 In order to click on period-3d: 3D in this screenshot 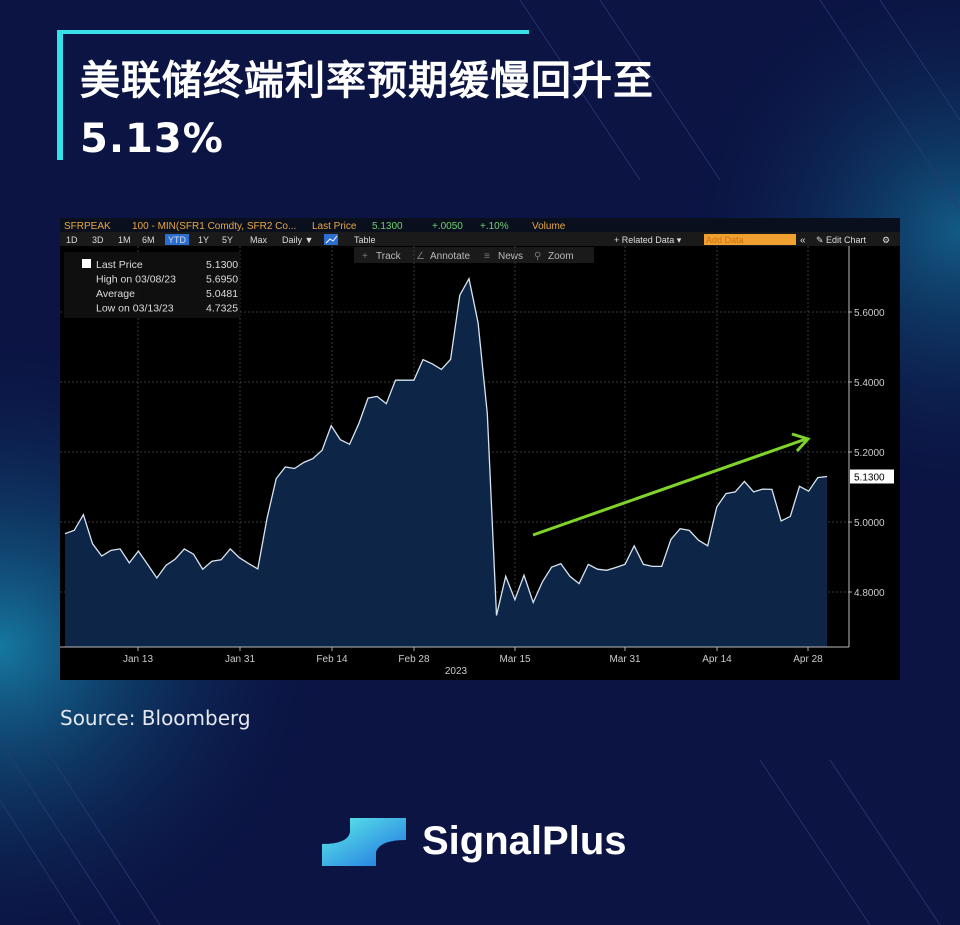, I will do `click(98, 240)`.